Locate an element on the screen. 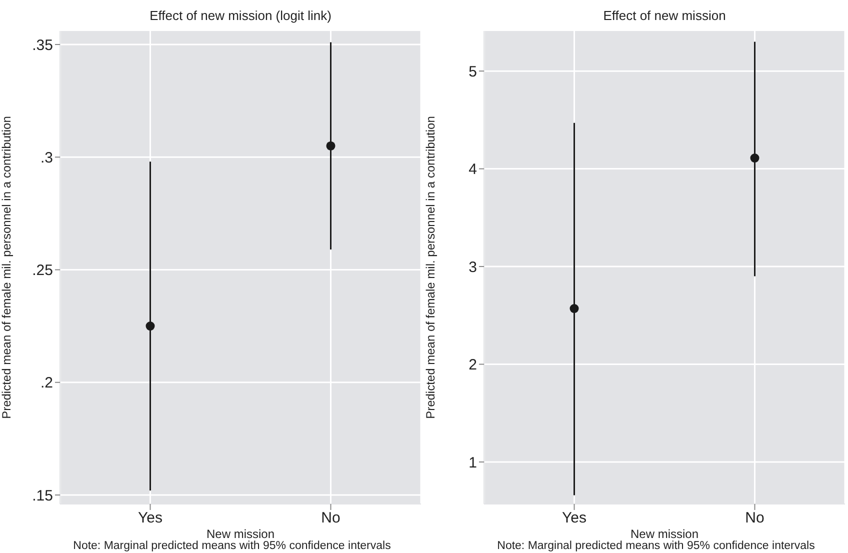  y-tick-label: .2 is located at coordinates (46, 383).